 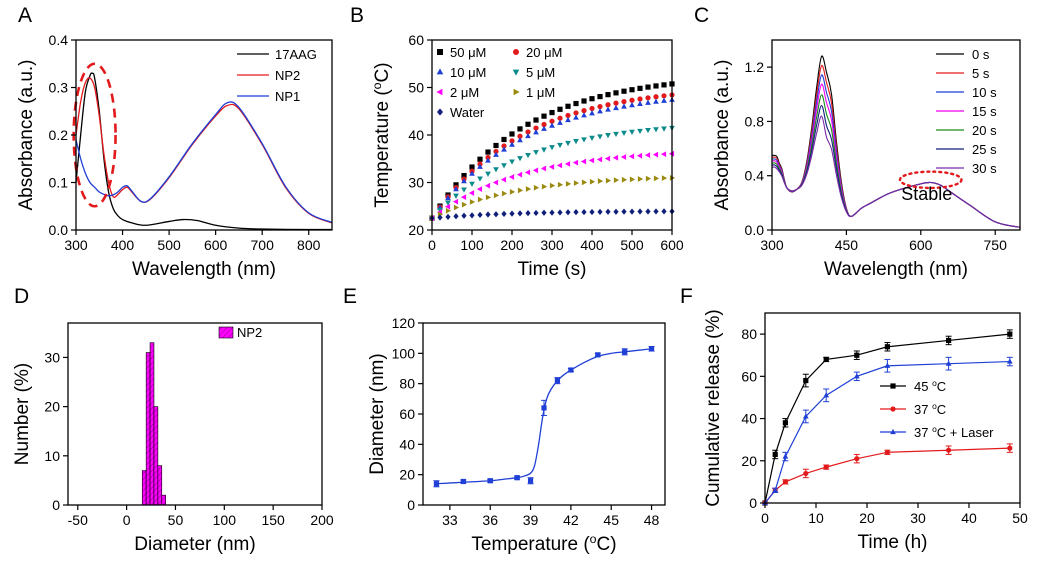 What do you see at coordinates (930, 180) in the screenshot?
I see `stable-ellipse` at bounding box center [930, 180].